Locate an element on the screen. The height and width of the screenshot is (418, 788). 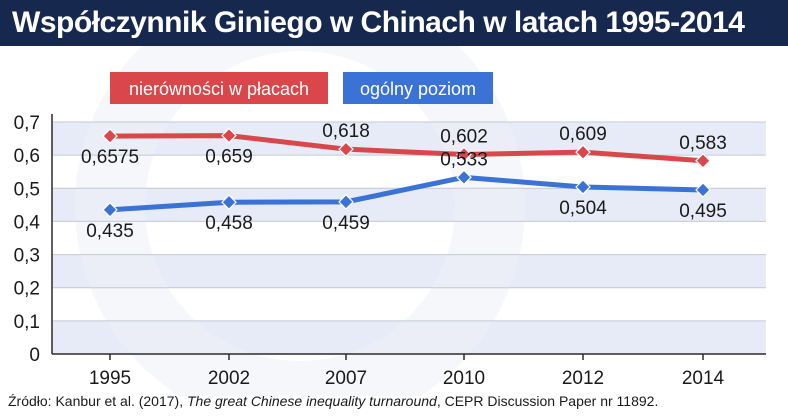
data-label: 0,533 is located at coordinates (464, 159).